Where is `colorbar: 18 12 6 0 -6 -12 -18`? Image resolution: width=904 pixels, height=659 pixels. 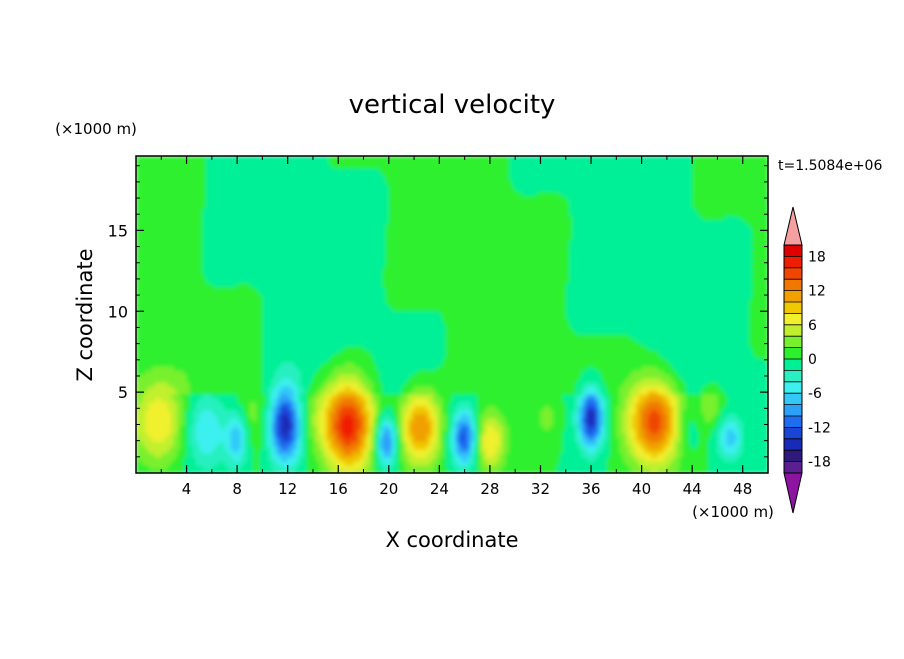 colorbar: 18 12 6 0 -6 -12 -18 is located at coordinates (807, 360).